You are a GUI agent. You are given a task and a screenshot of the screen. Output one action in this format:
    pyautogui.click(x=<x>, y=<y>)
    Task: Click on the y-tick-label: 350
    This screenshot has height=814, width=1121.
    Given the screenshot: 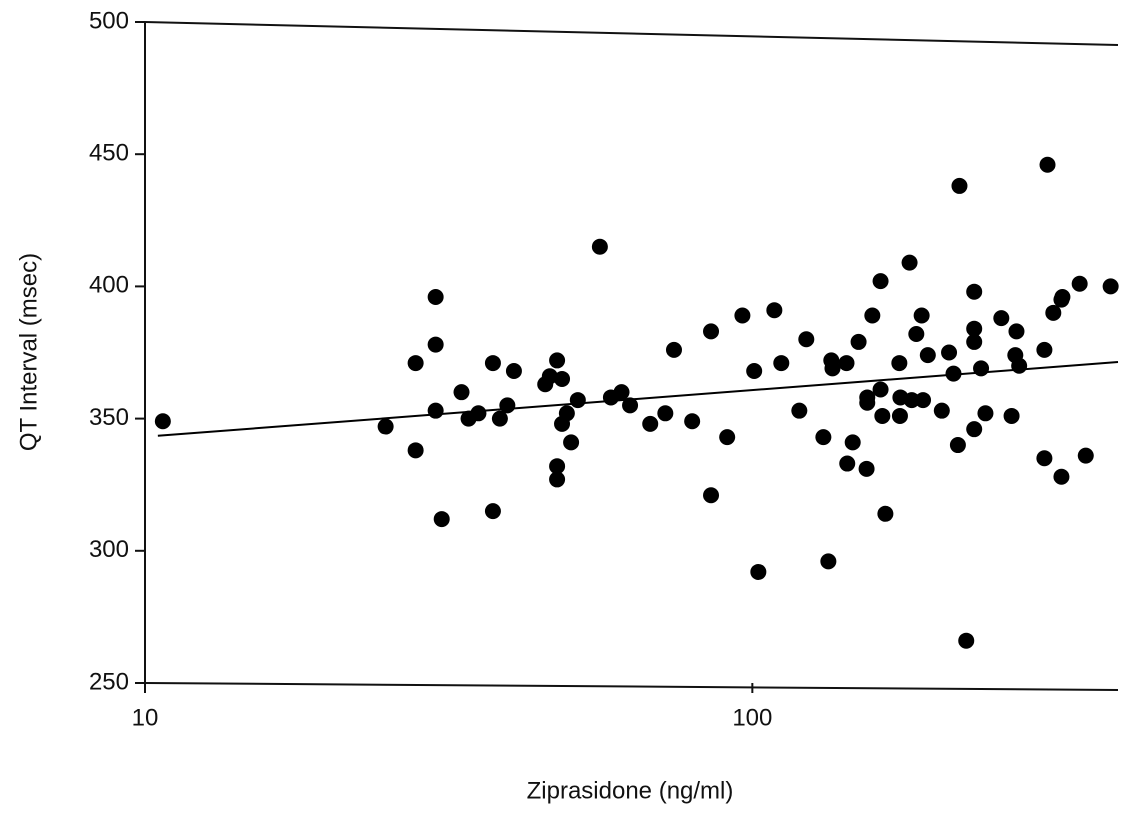 What is the action you would take?
    pyautogui.click(x=109, y=417)
    